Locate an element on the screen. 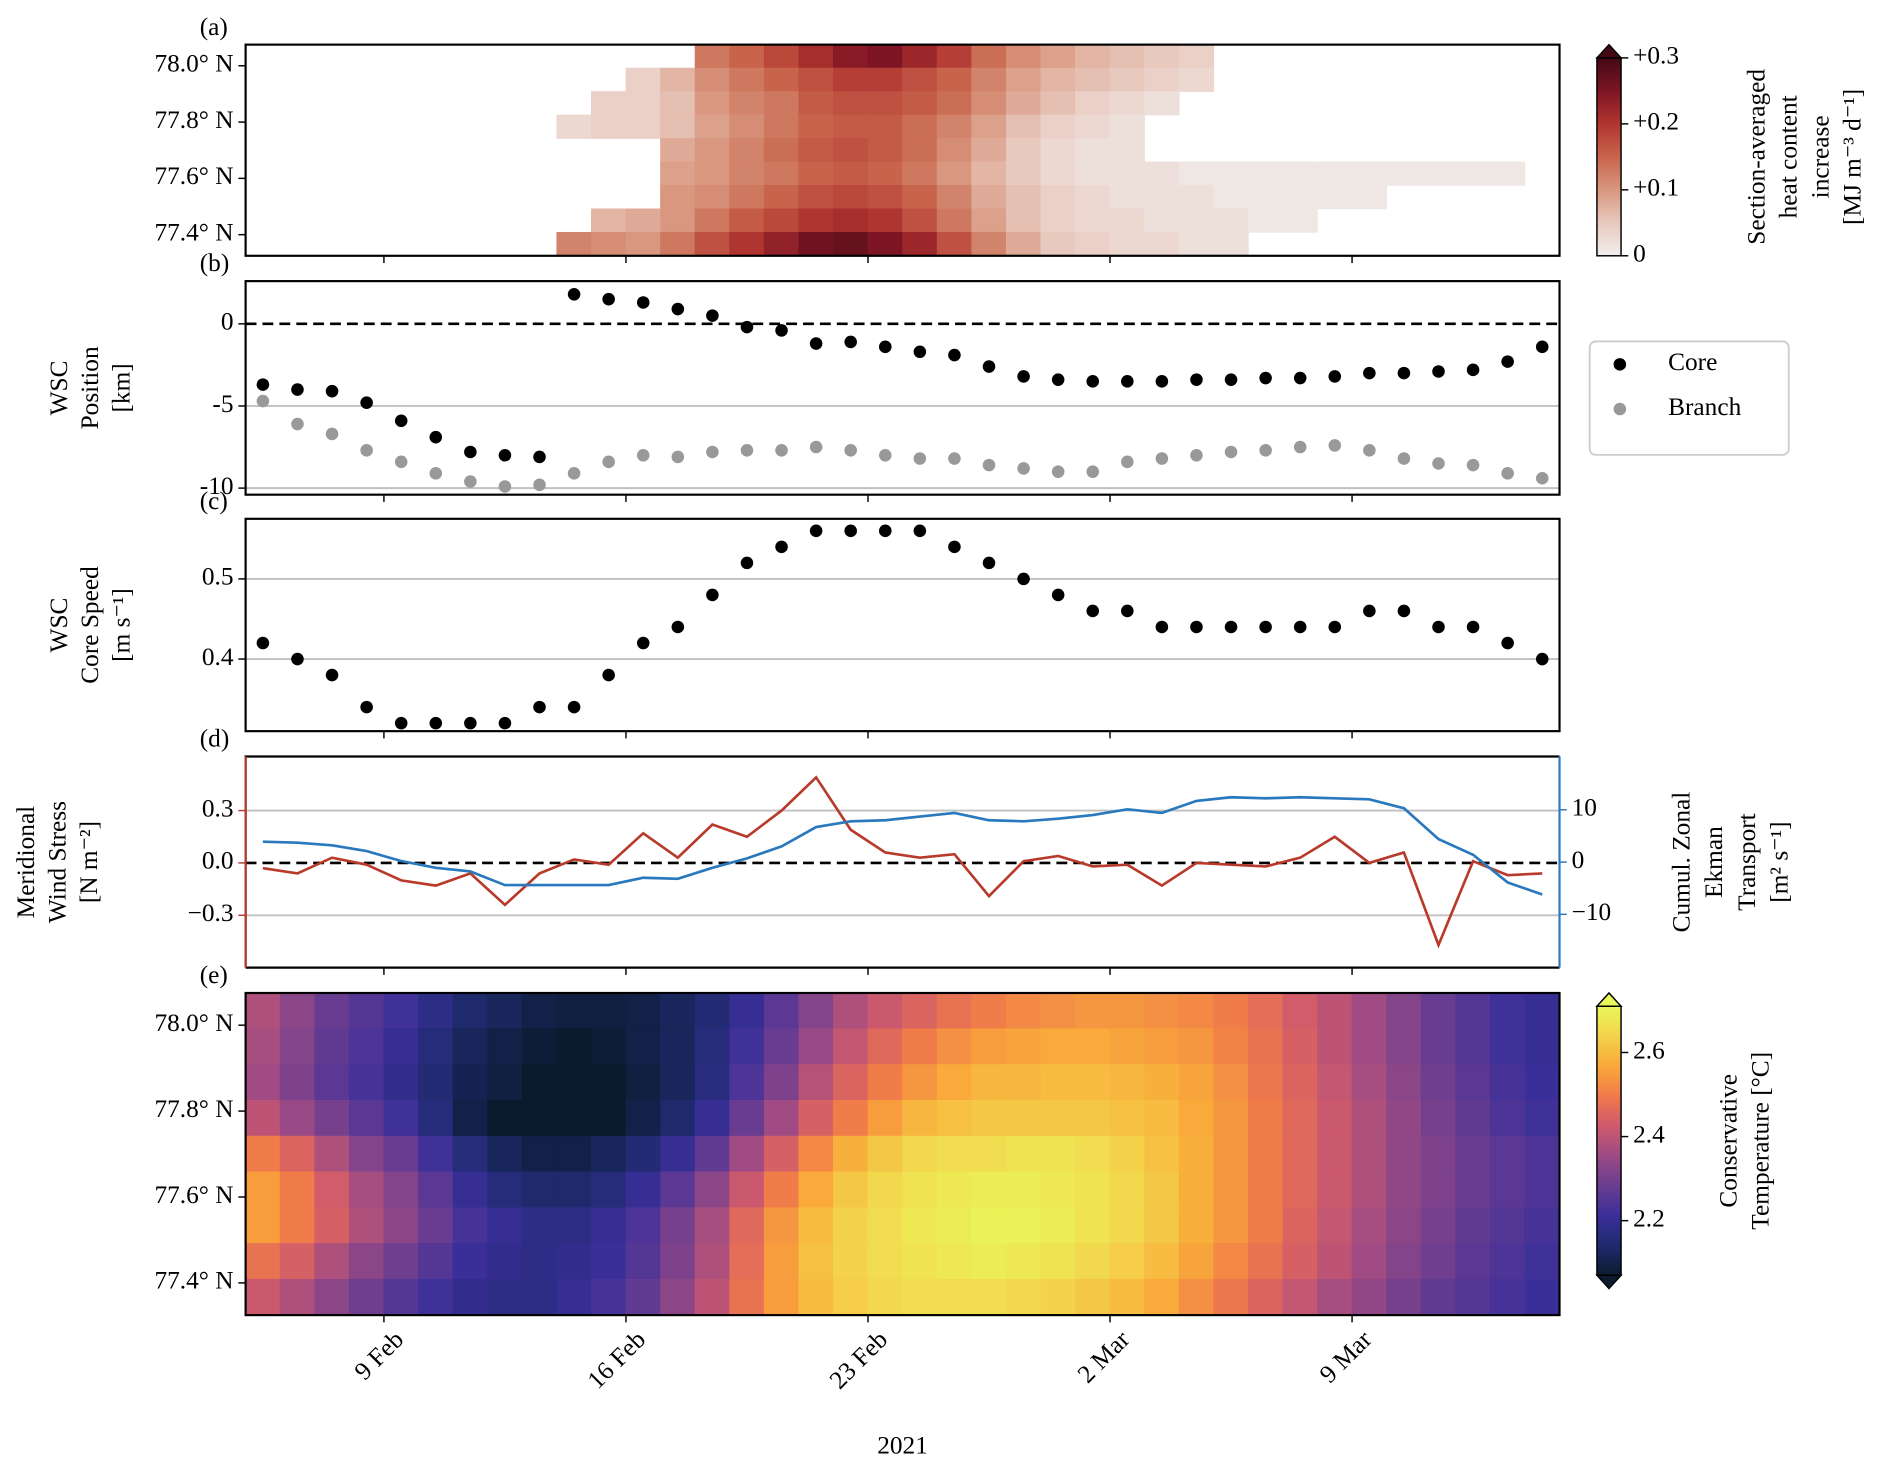 This screenshot has height=1478, width=1892. y-tick-label: 0.3 is located at coordinates (218, 808).